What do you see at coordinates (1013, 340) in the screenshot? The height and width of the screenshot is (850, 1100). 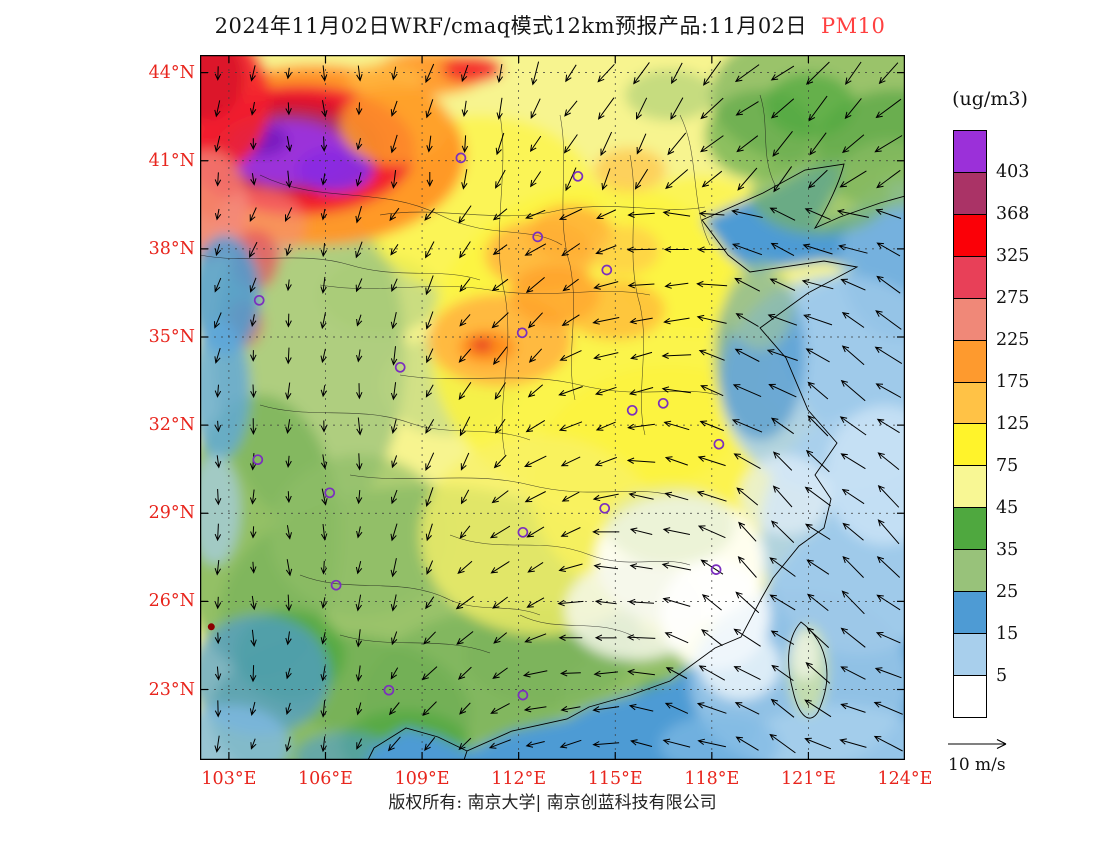 I see `colorbar-tick-label: 225` at bounding box center [1013, 340].